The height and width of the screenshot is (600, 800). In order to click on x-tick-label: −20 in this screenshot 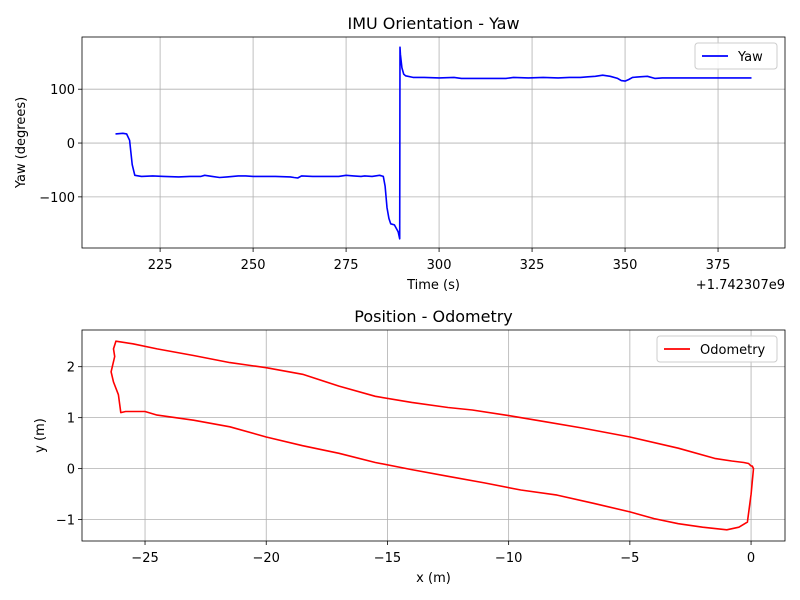, I will do `click(266, 558)`.